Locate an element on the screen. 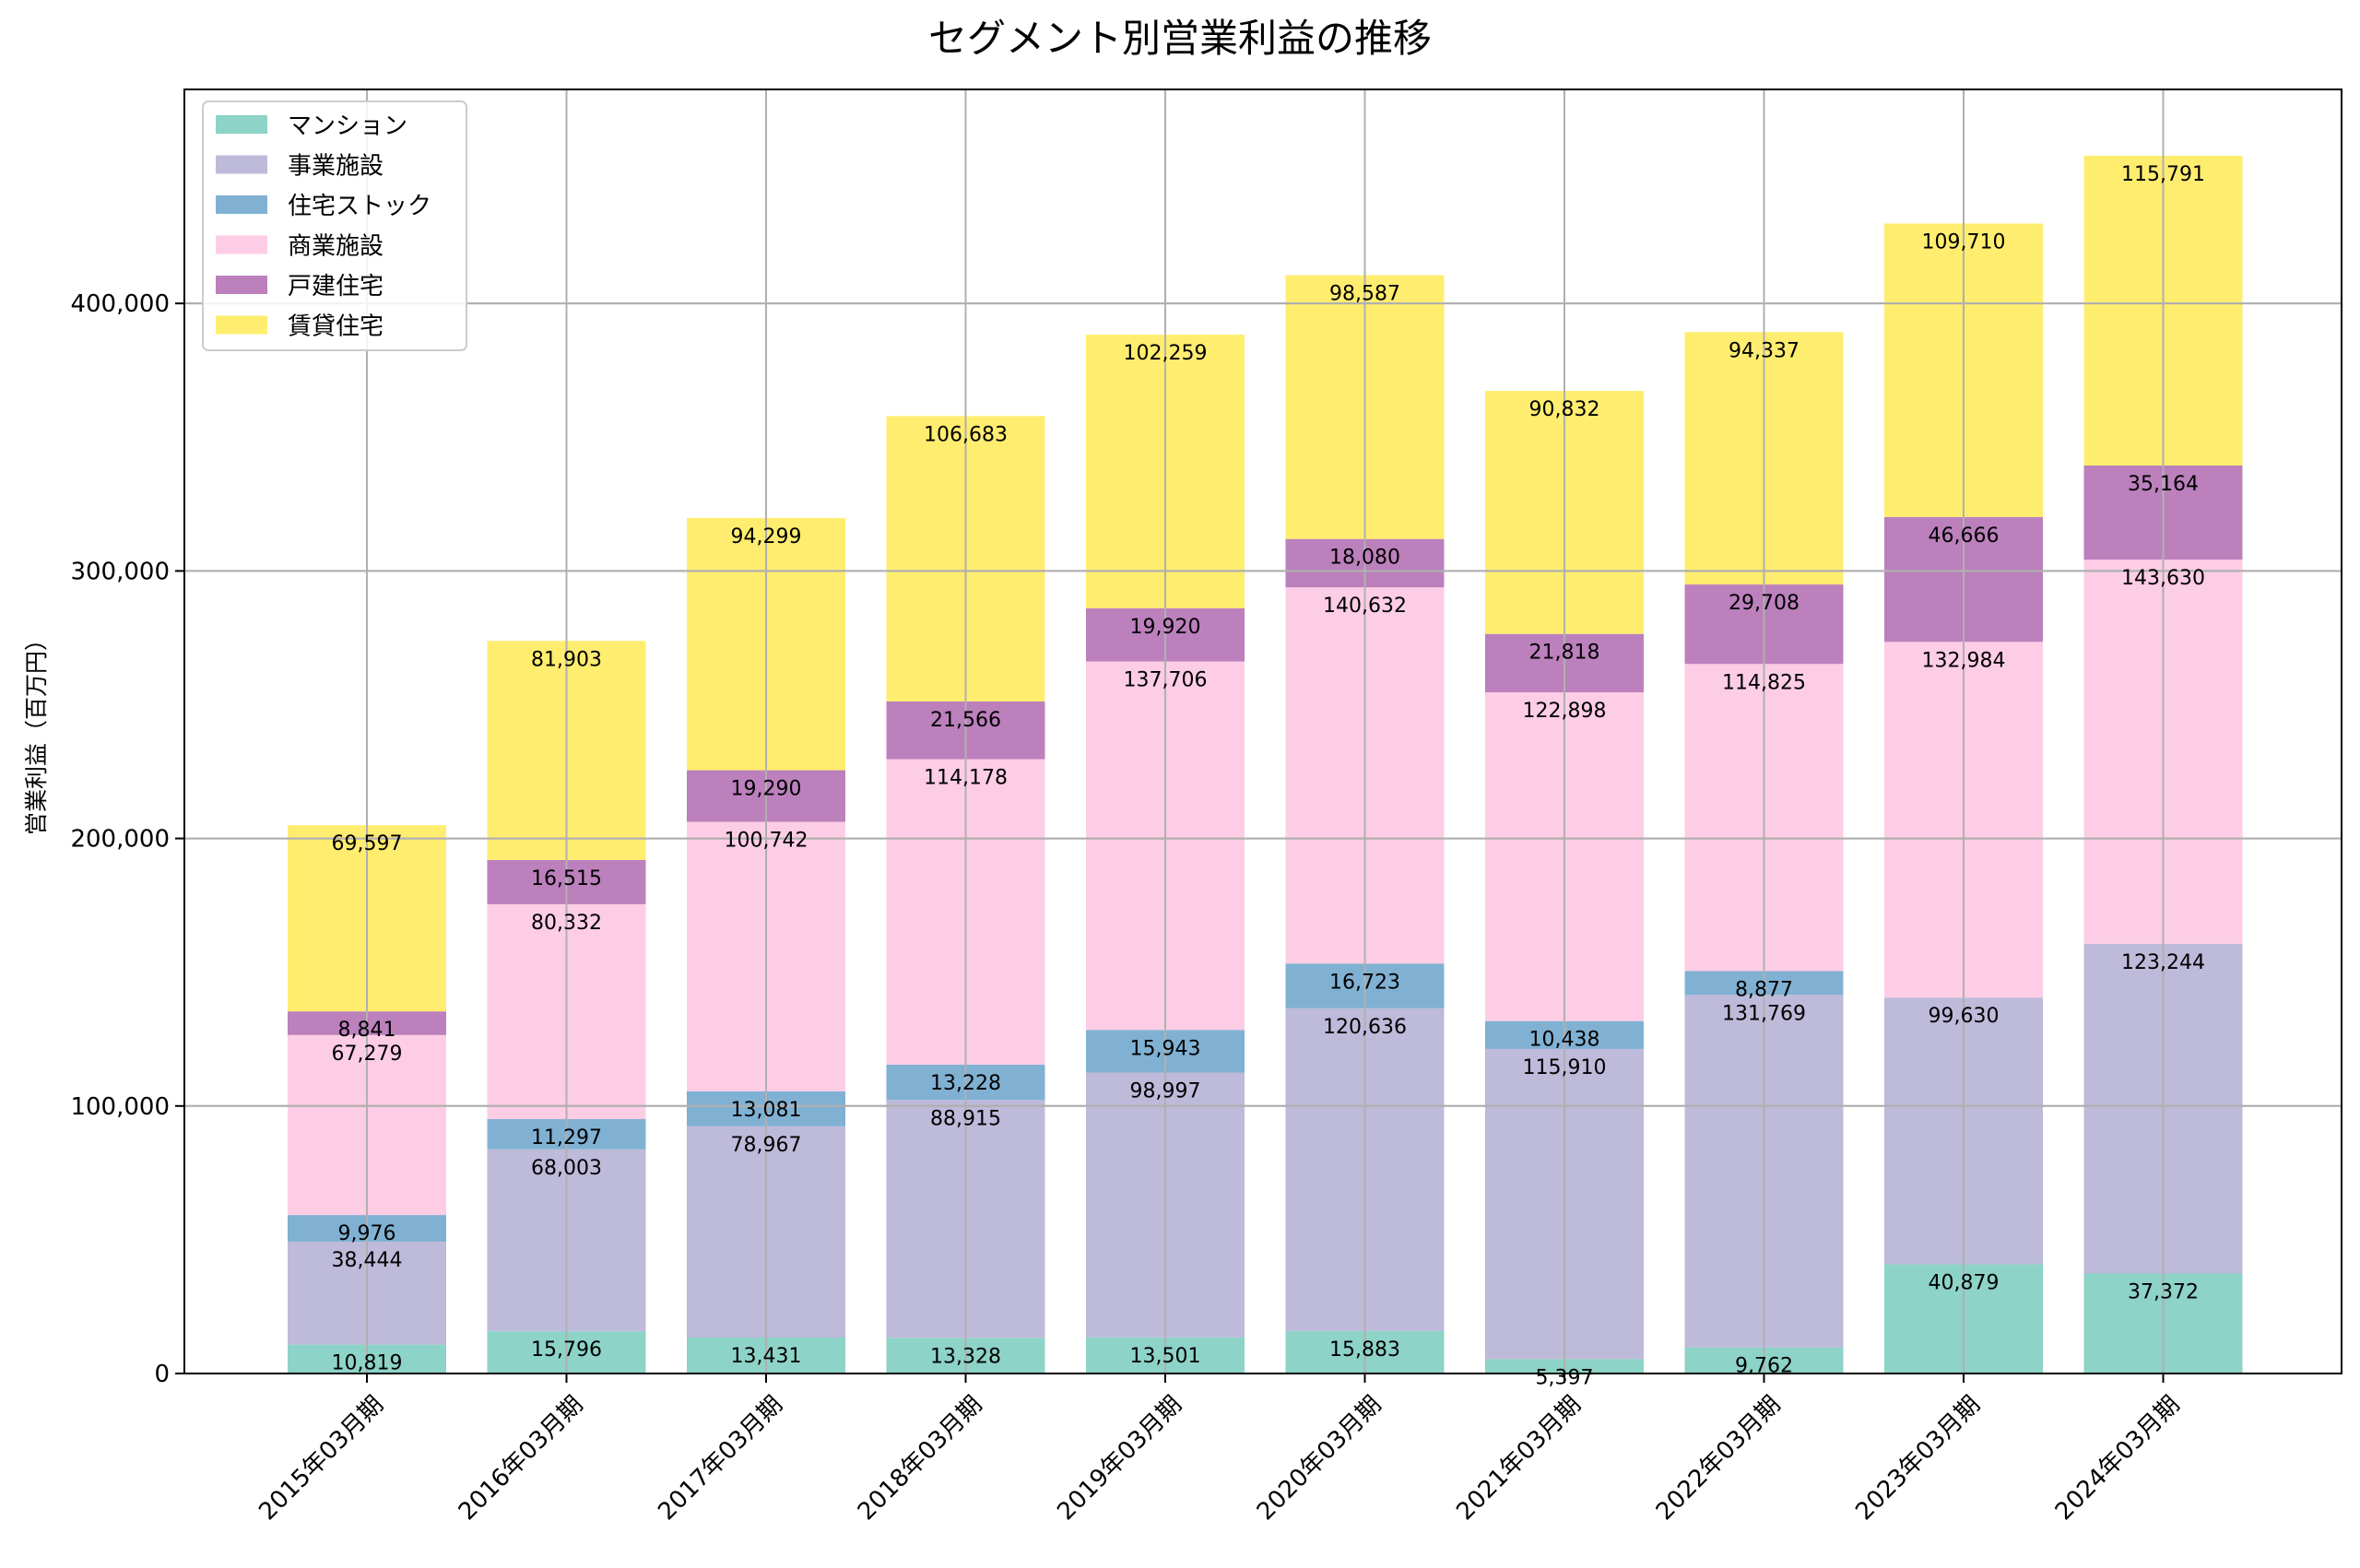  data-label: 137,706 is located at coordinates (1166, 680).